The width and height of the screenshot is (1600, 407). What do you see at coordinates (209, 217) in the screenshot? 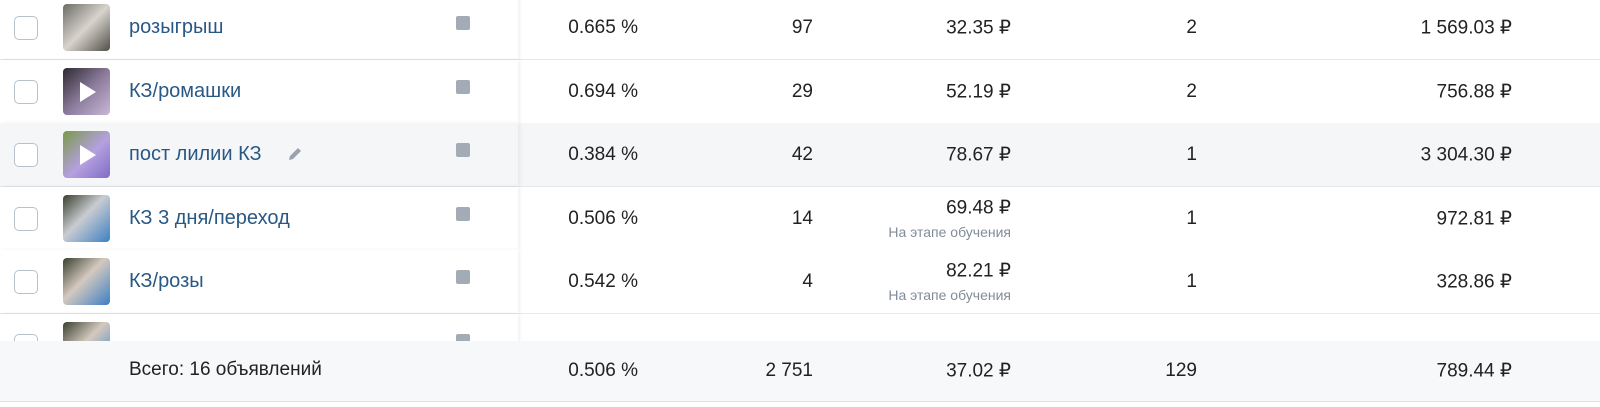
I see `ad-name: КЗ 3 дня/переход` at bounding box center [209, 217].